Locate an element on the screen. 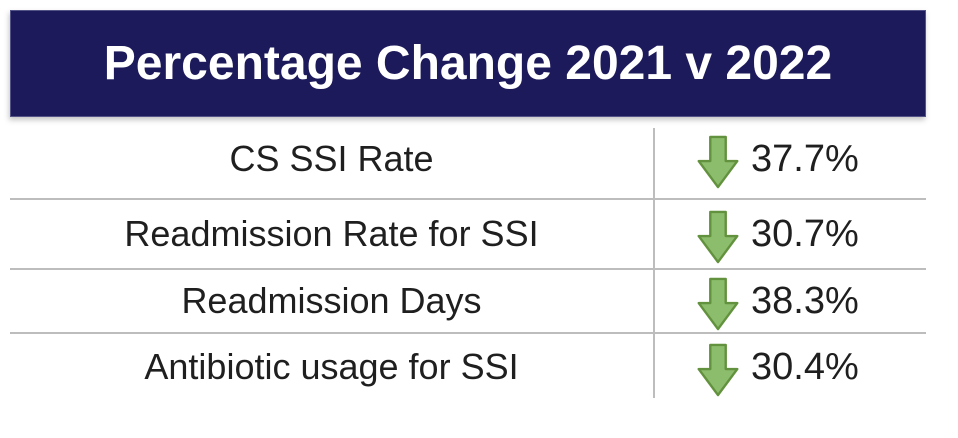  metric-value-cell: 30.7% is located at coordinates (789, 234).